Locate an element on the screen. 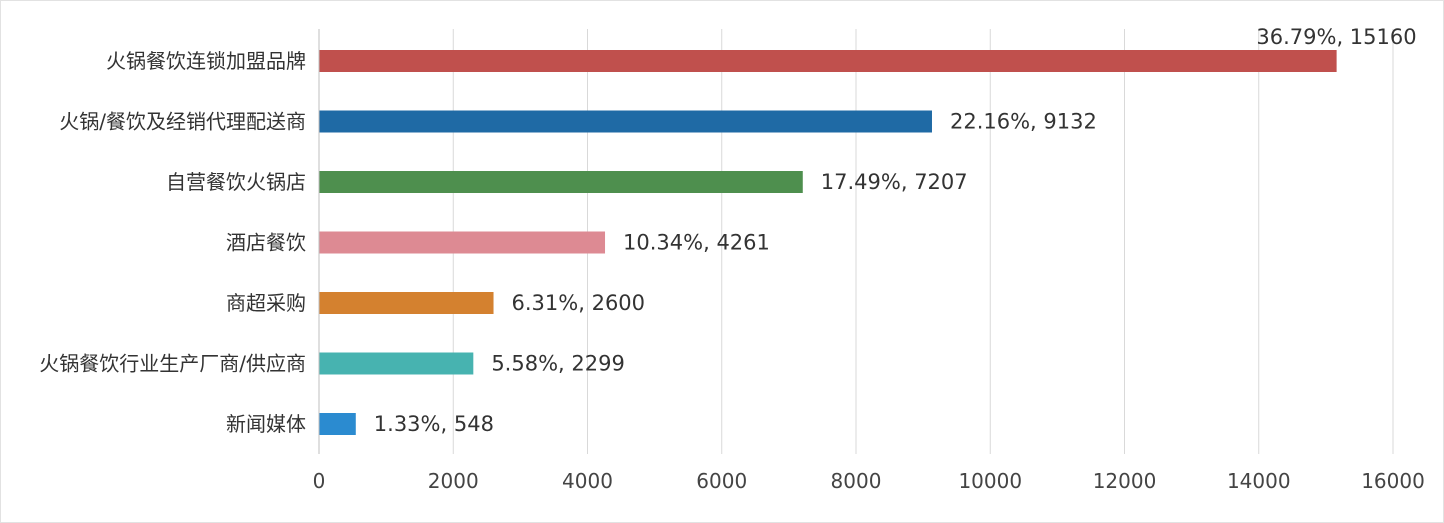  category-label: 火锅餐饮行业生产厂商/供应商 is located at coordinates (172, 364).